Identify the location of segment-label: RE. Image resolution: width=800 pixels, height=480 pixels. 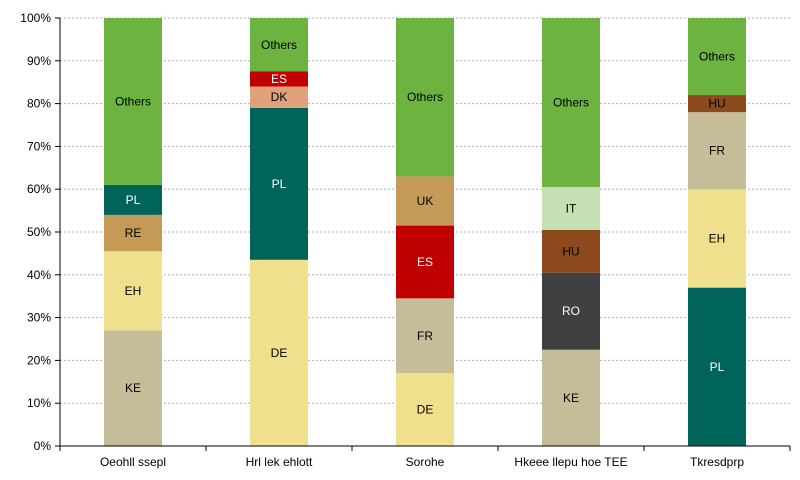
(133, 233).